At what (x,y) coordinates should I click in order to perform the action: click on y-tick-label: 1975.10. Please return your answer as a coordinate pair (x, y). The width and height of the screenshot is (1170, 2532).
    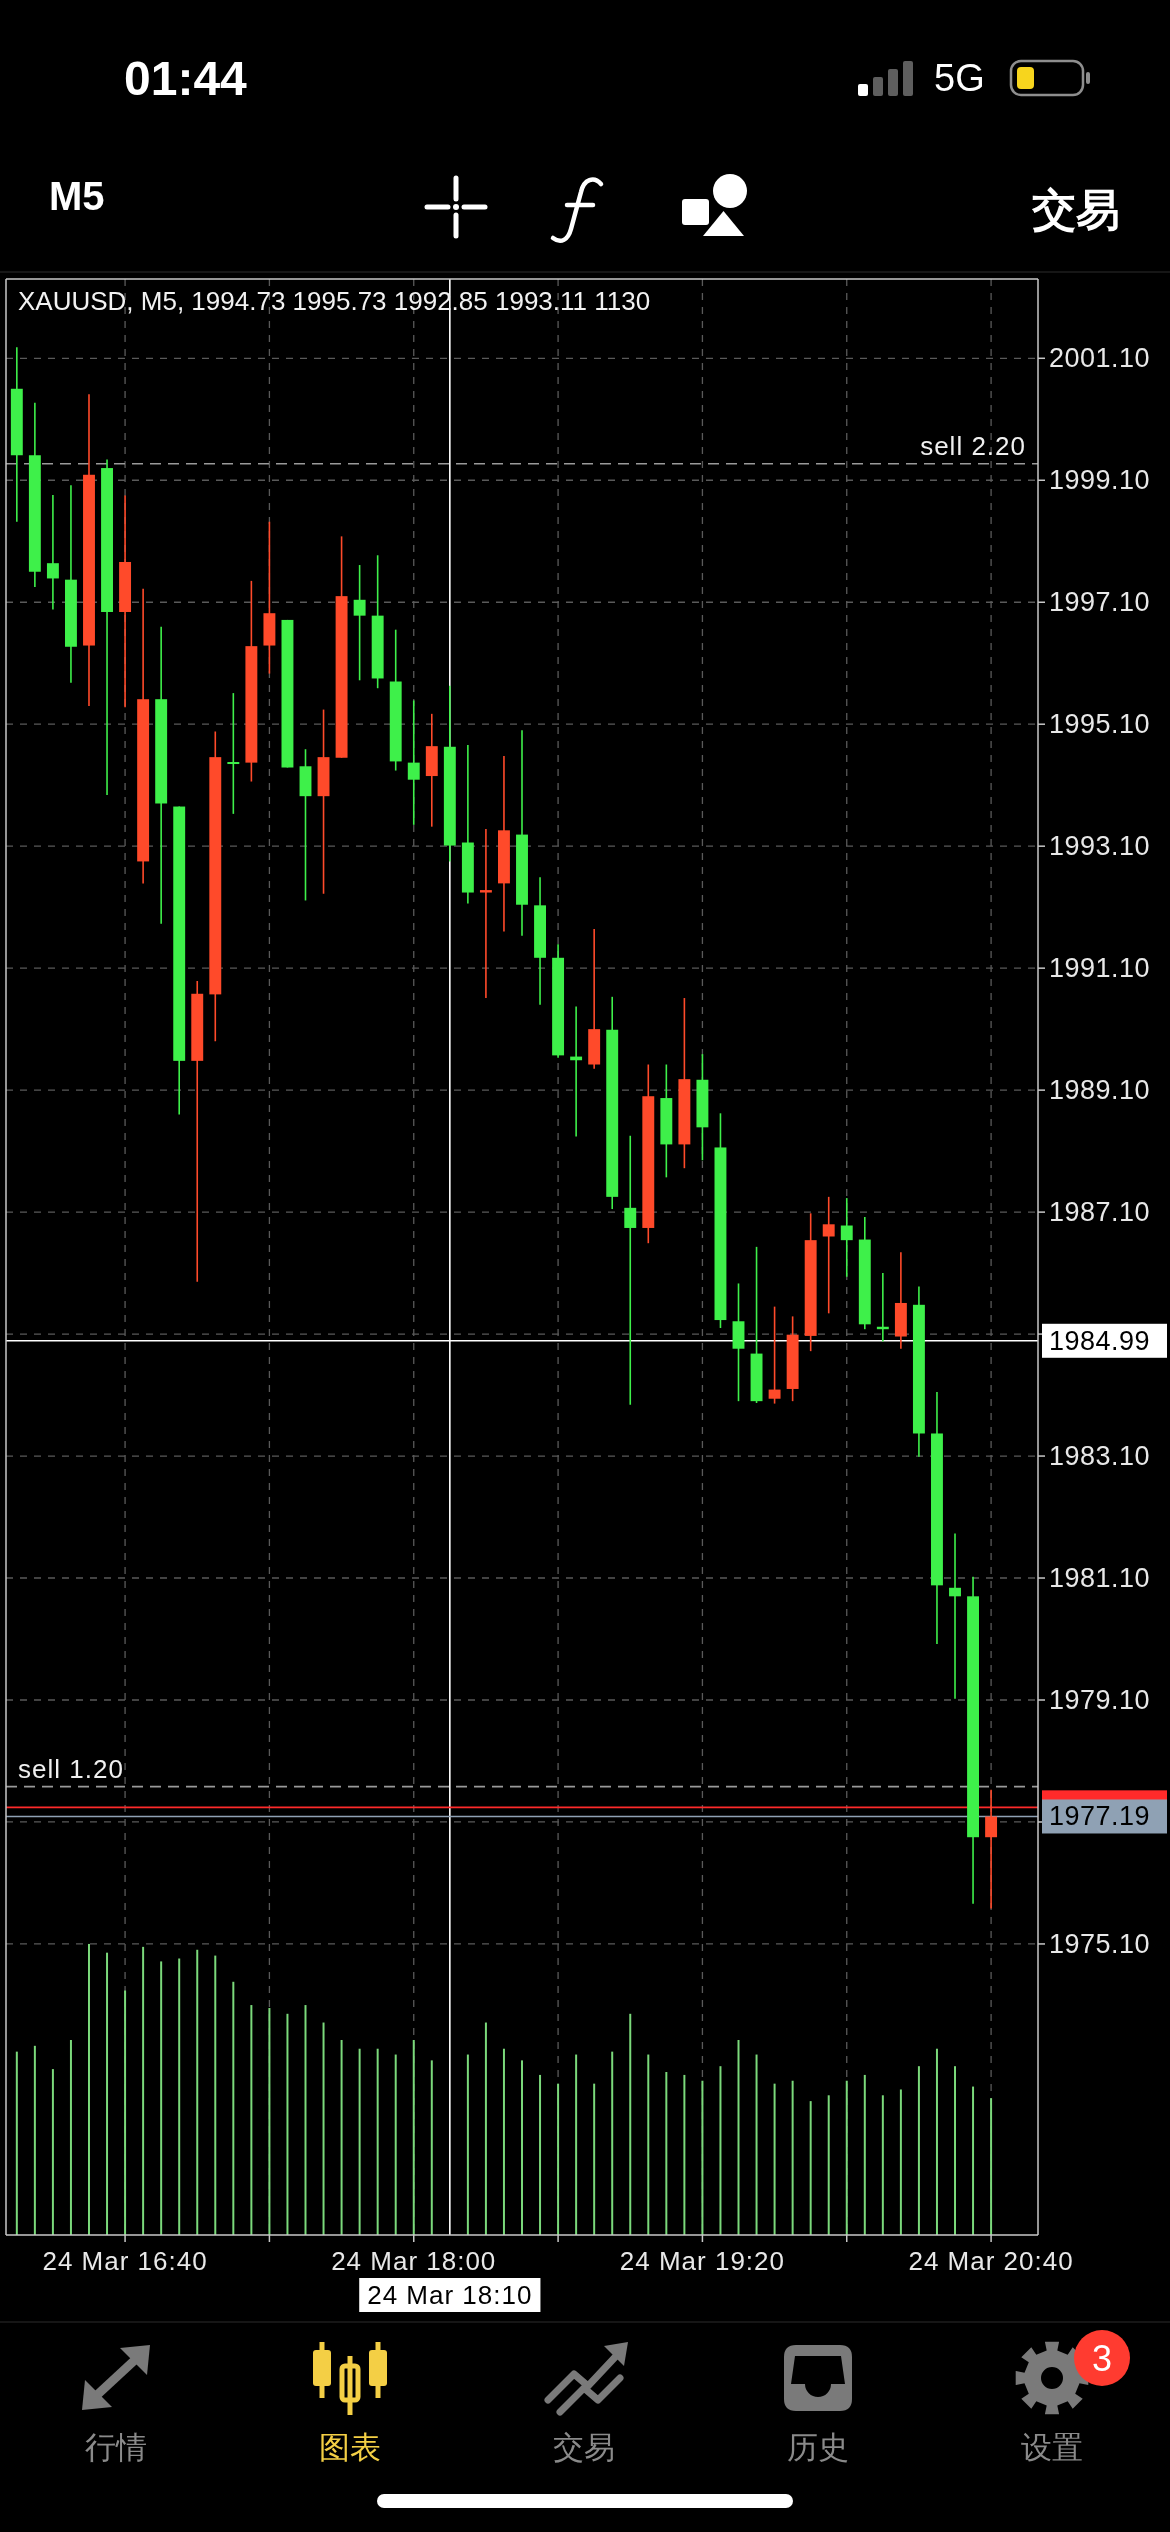
    Looking at the image, I should click on (1100, 1943).